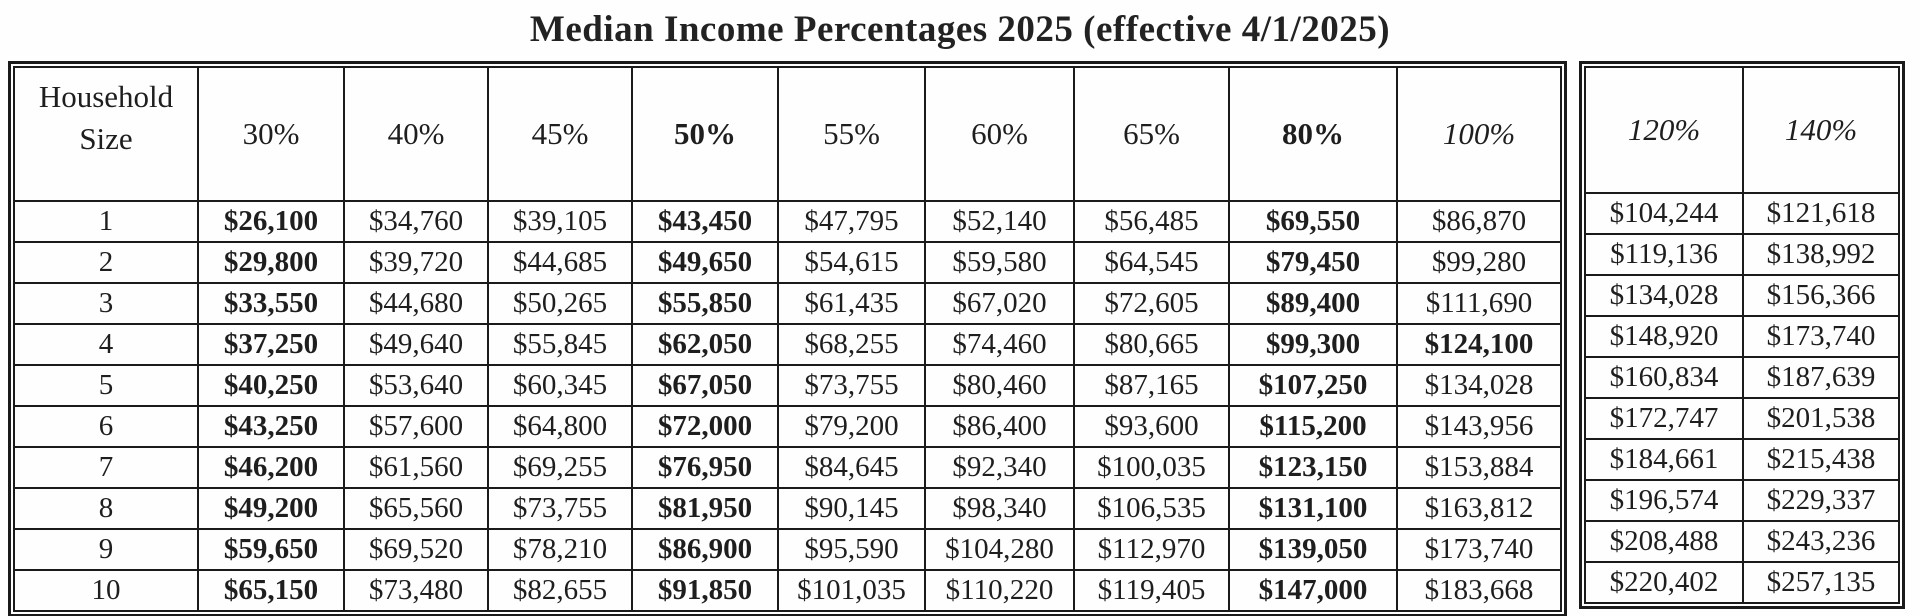  What do you see at coordinates (1664, 213) in the screenshot?
I see `income-cell-120pct: $104,244` at bounding box center [1664, 213].